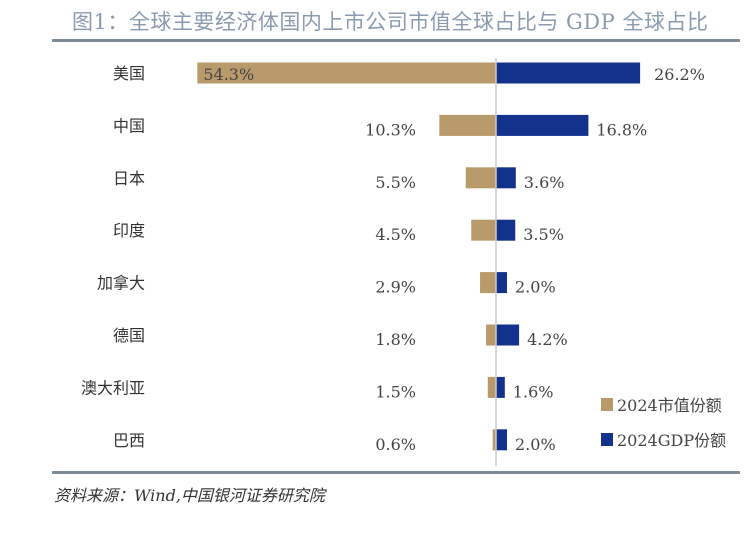 The height and width of the screenshot is (545, 753). What do you see at coordinates (129, 440) in the screenshot?
I see `category-label: 巴西` at bounding box center [129, 440].